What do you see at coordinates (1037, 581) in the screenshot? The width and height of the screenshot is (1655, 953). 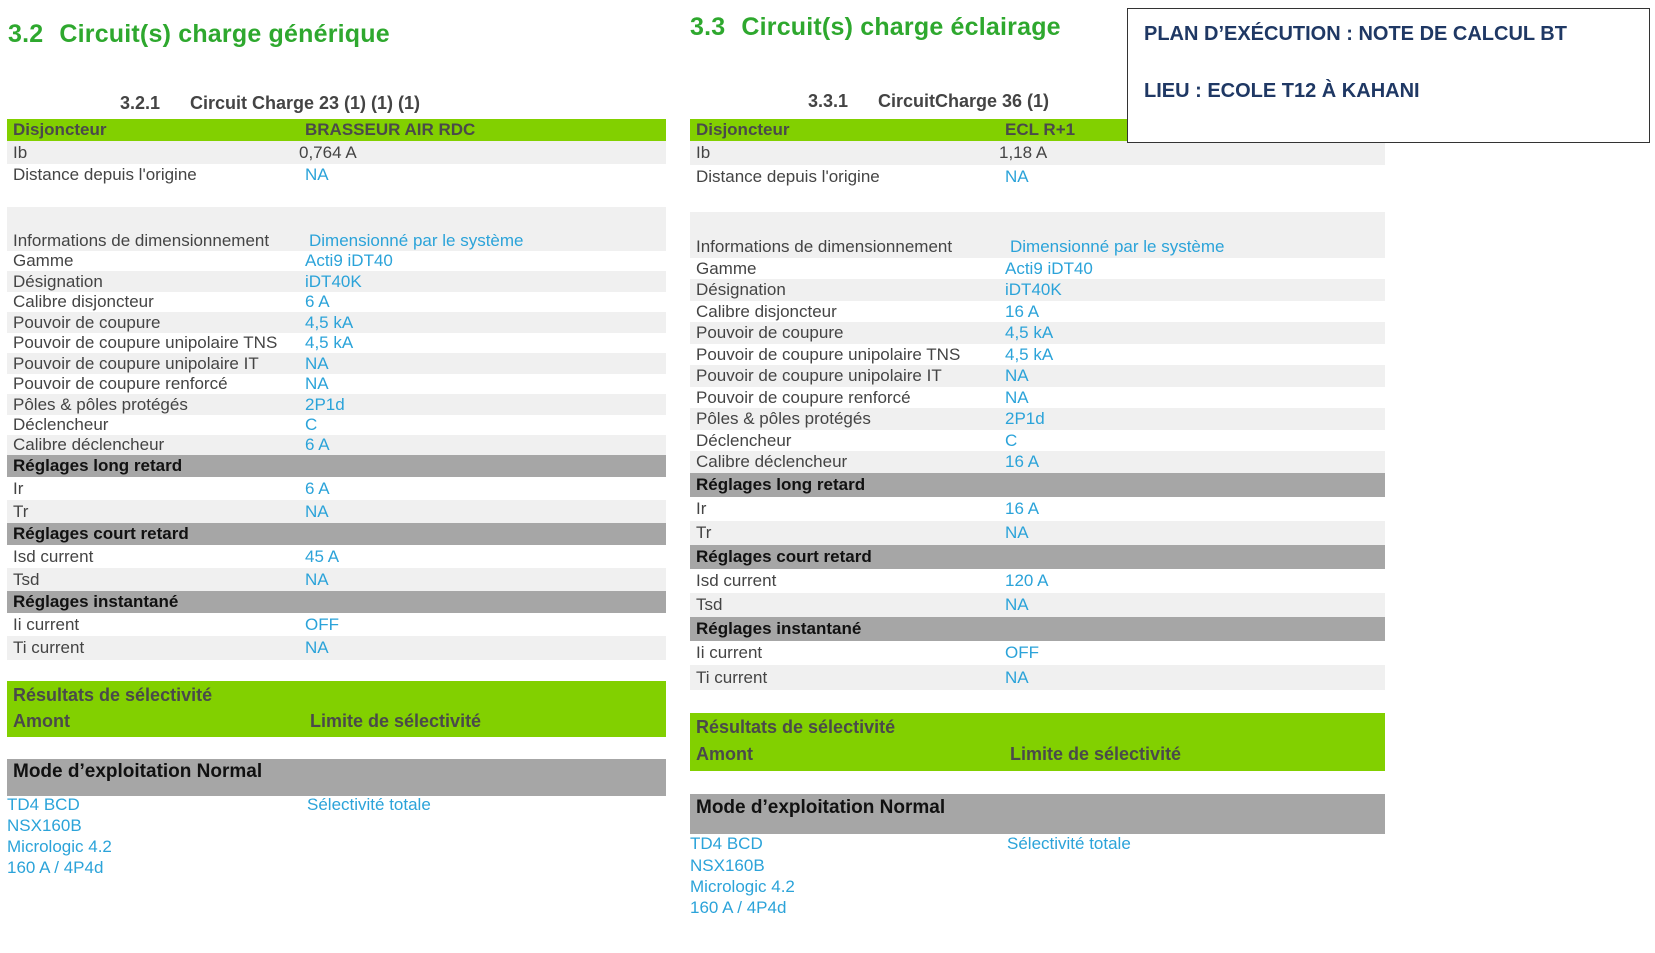 I see `isd-row: Isd current 120 A` at bounding box center [1037, 581].